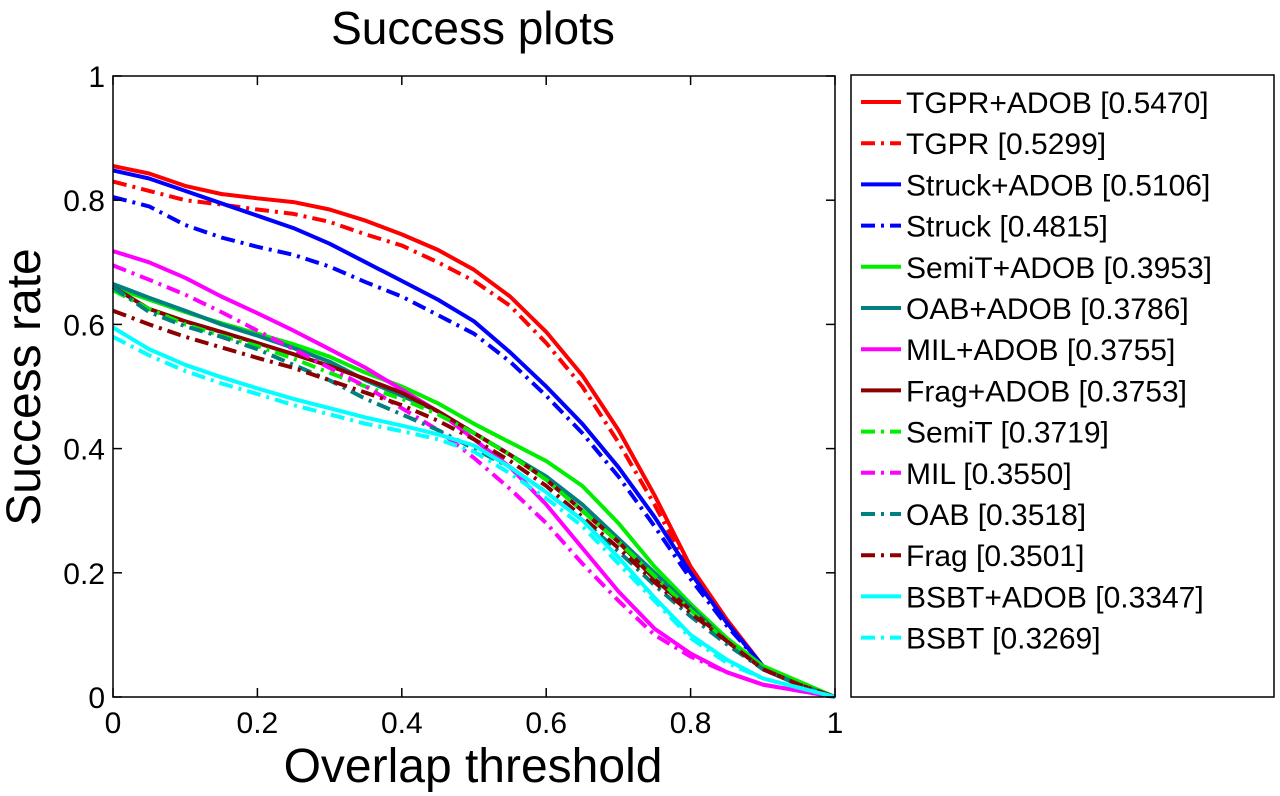 The width and height of the screenshot is (1280, 796). What do you see at coordinates (84, 325) in the screenshot?
I see `y-tick-label: 0.6` at bounding box center [84, 325].